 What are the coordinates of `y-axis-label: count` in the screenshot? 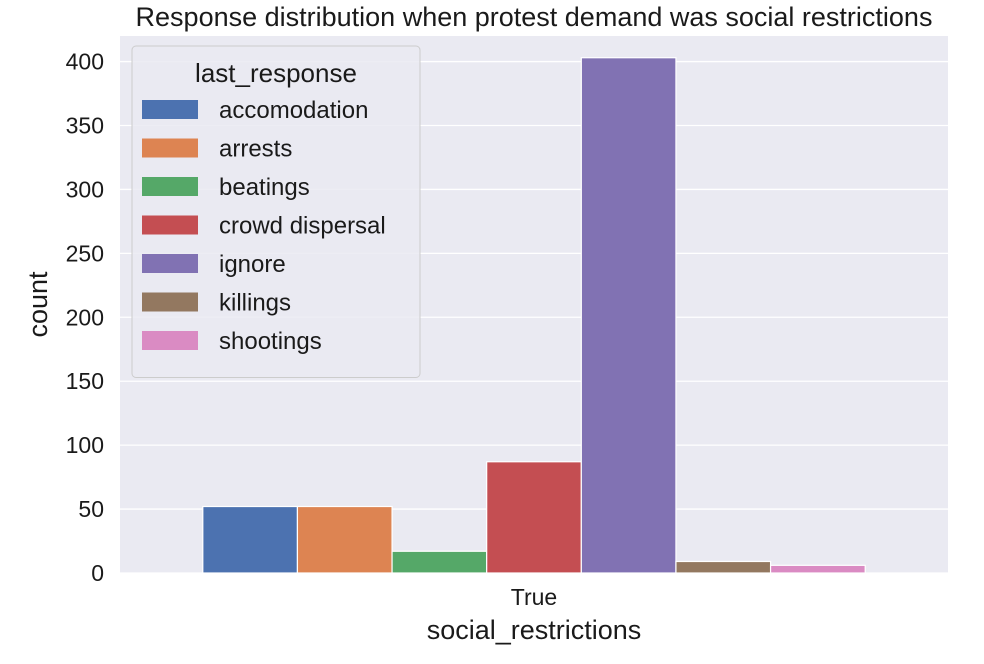 It's located at (38, 304).